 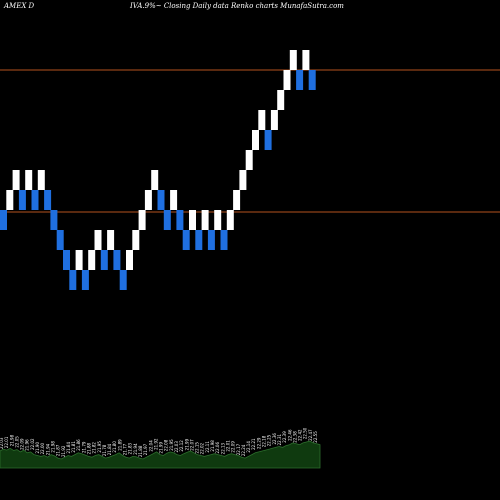 What do you see at coordinates (161, 448) in the screenshot?
I see `volume-price-label-31: 21.99` at bounding box center [161, 448].